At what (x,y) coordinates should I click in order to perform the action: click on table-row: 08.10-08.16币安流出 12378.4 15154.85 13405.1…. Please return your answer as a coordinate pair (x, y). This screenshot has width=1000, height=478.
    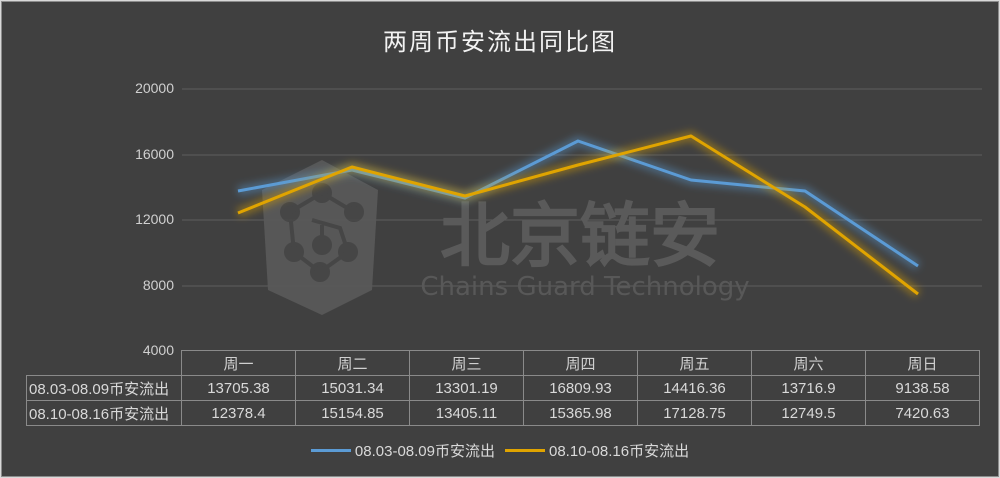
    Looking at the image, I should click on (503, 413).